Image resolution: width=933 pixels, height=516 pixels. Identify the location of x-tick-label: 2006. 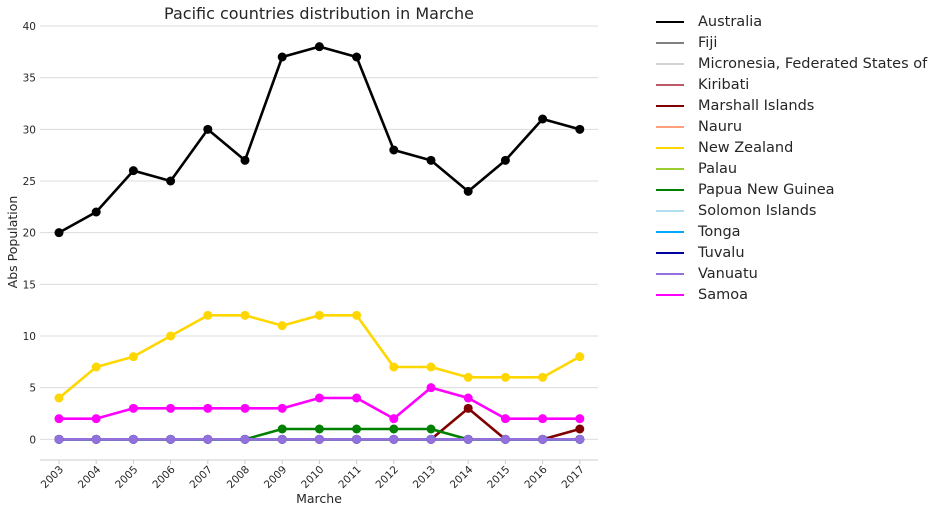
(164, 477).